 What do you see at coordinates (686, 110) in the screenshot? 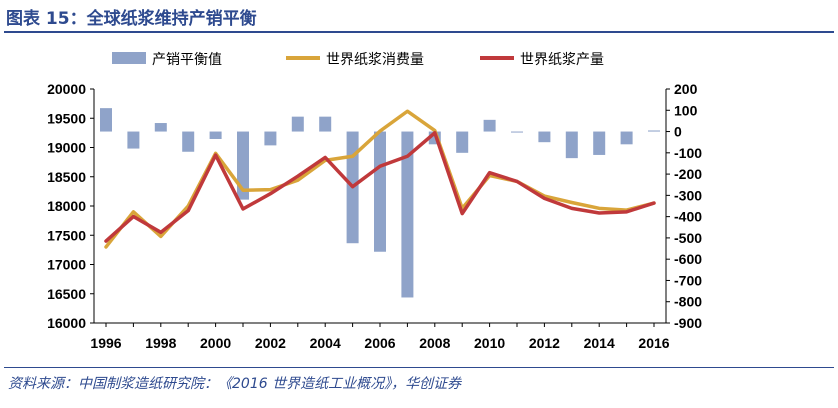
I see `right-tick-label: 100` at bounding box center [686, 110].